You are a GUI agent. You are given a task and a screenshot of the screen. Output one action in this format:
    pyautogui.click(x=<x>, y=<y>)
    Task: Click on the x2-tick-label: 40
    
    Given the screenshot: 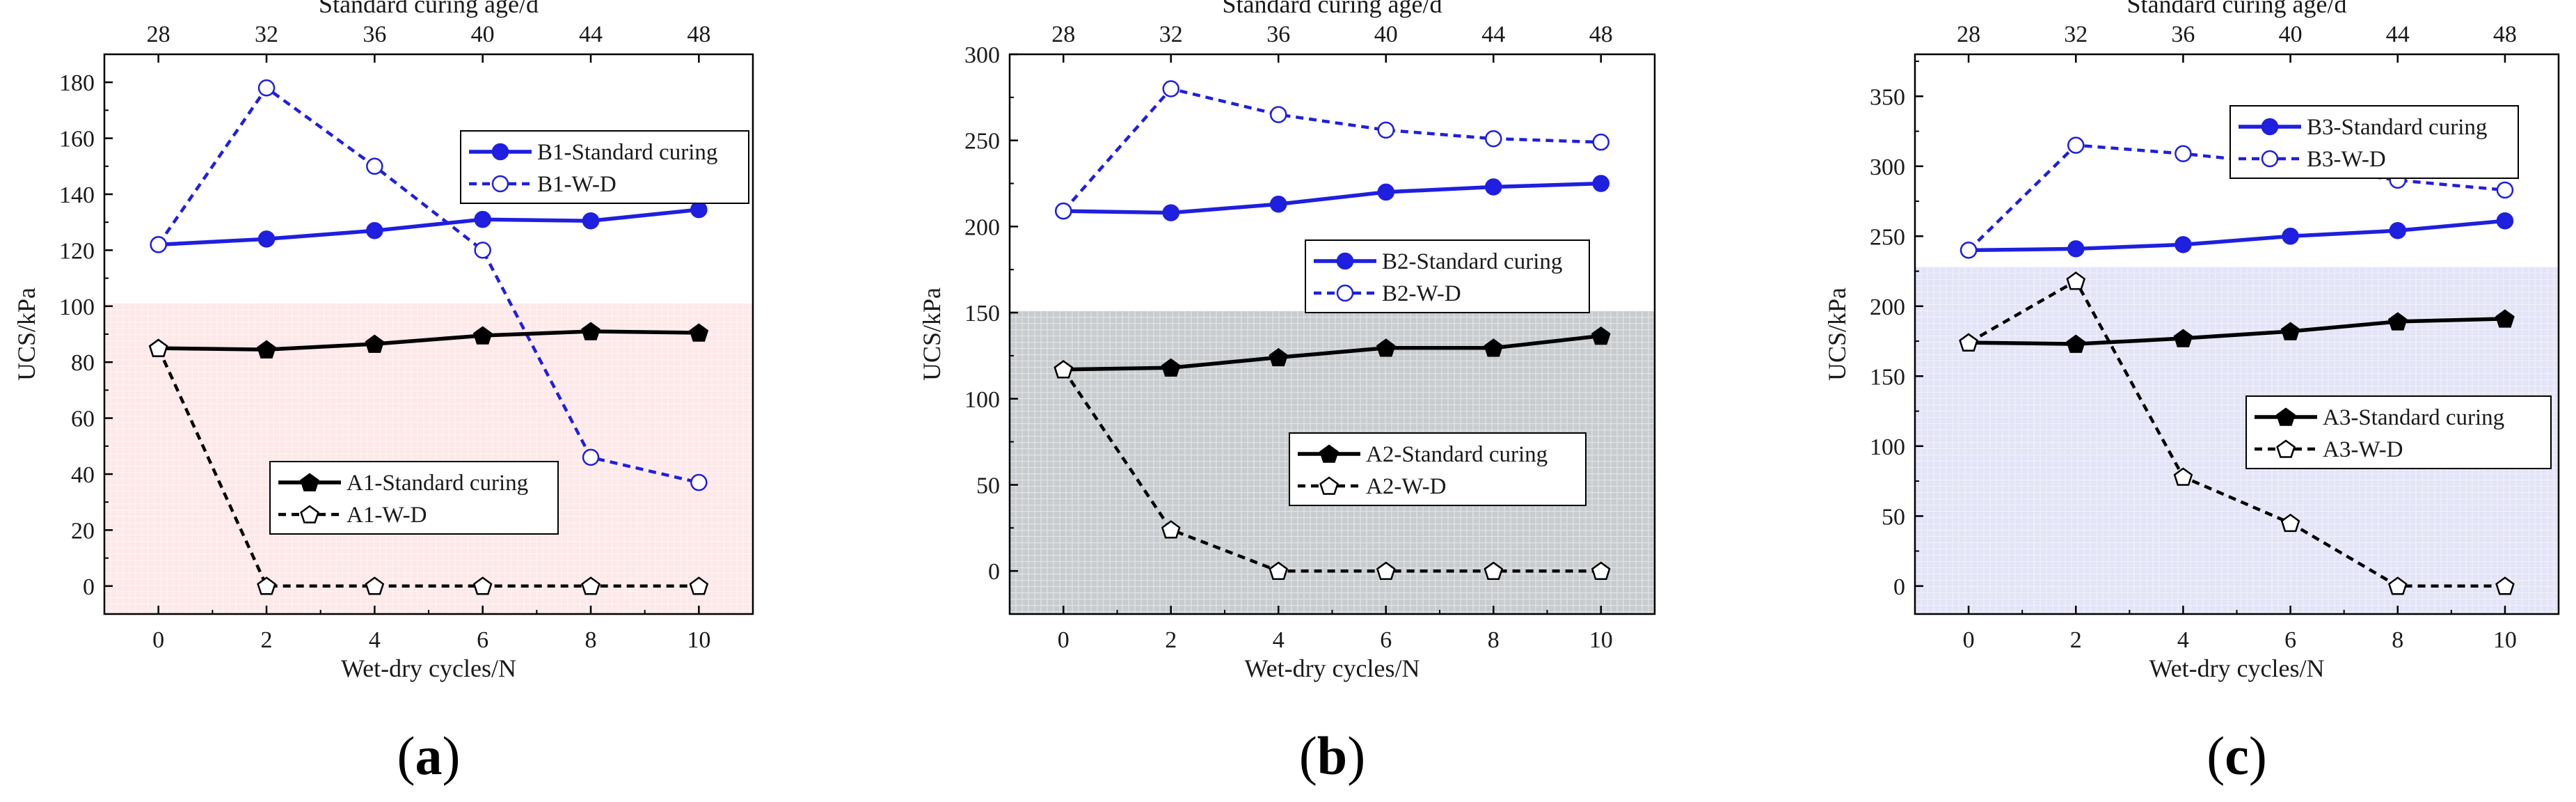 What is the action you would take?
    pyautogui.click(x=483, y=34)
    